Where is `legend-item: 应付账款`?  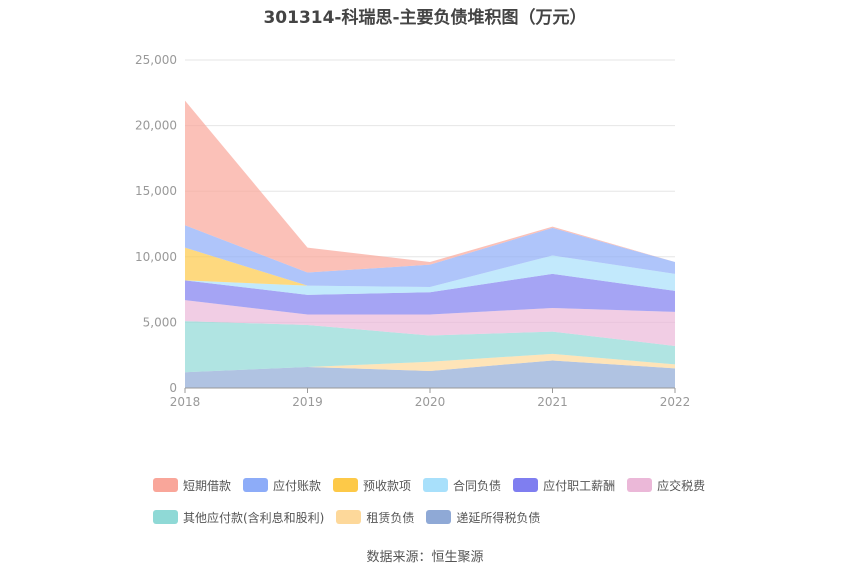
legend-item: 应付账款 is located at coordinates (282, 485).